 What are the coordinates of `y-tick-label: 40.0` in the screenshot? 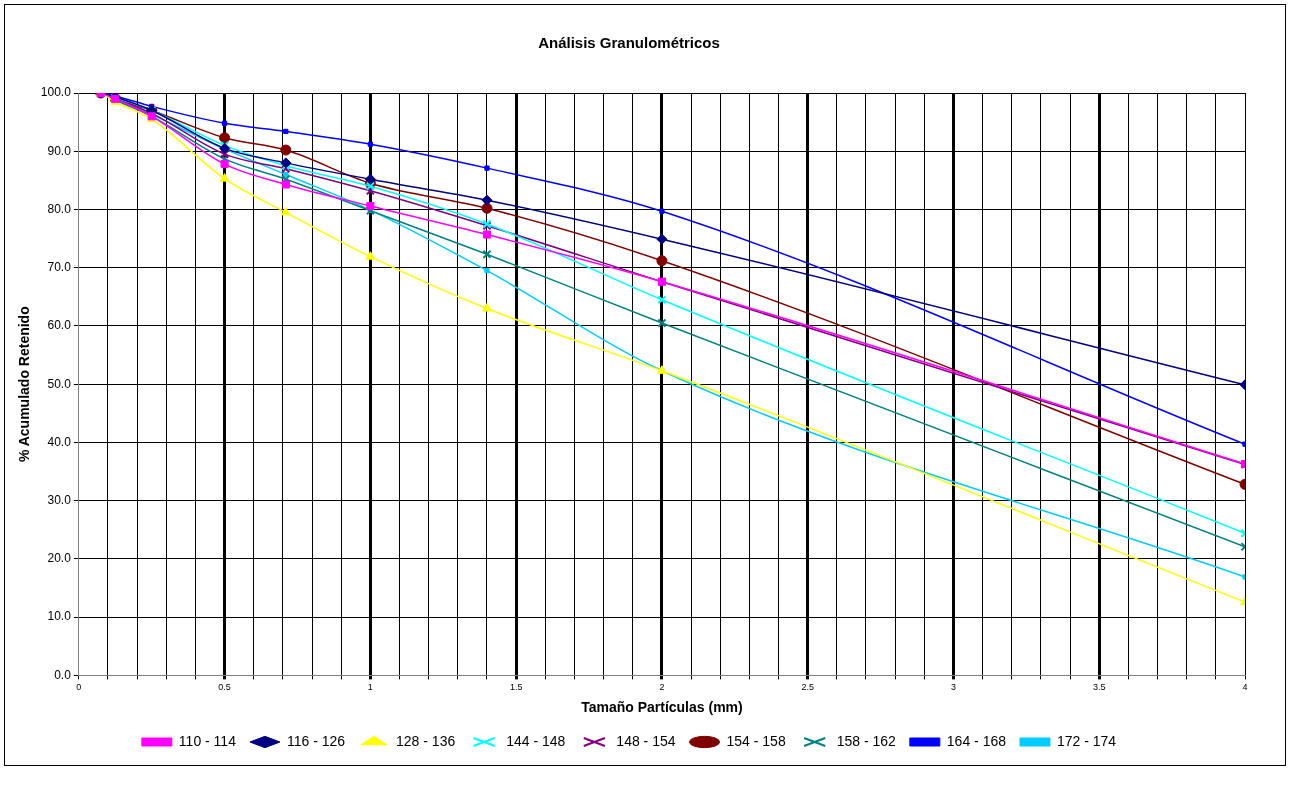 It's located at (59, 441).